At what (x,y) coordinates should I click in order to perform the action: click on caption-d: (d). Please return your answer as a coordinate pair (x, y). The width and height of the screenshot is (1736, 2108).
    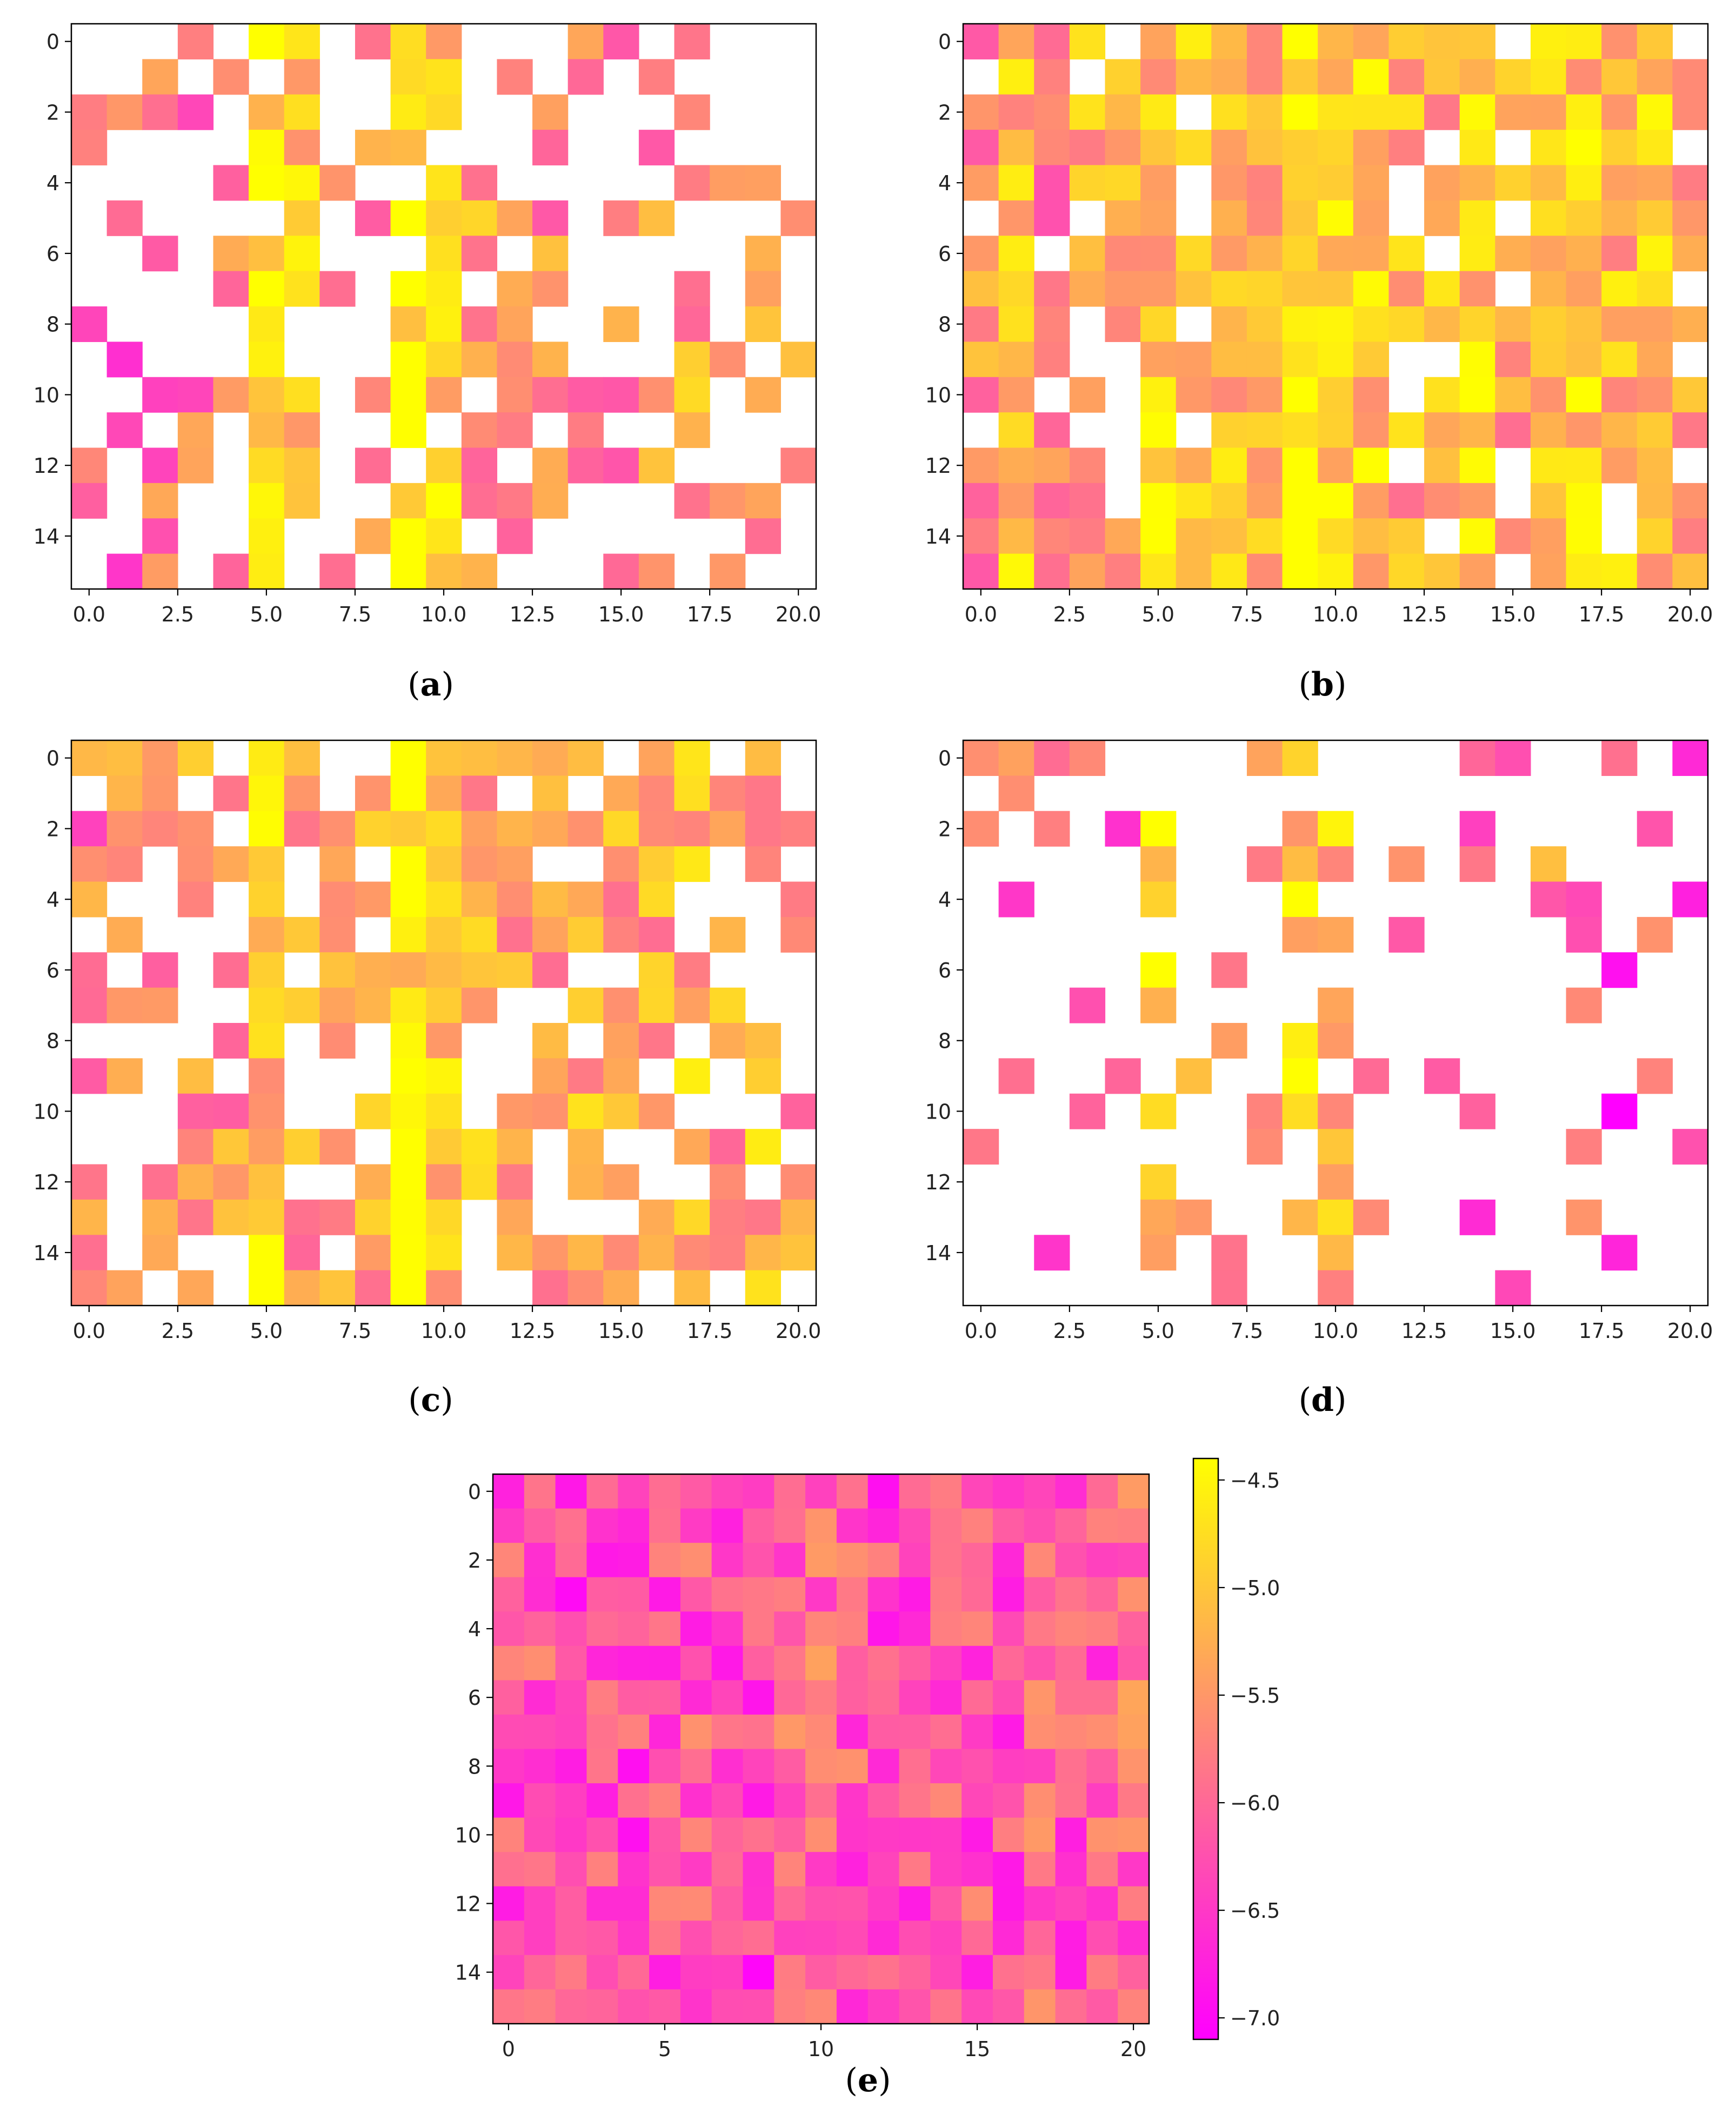
    Looking at the image, I should click on (1323, 1400).